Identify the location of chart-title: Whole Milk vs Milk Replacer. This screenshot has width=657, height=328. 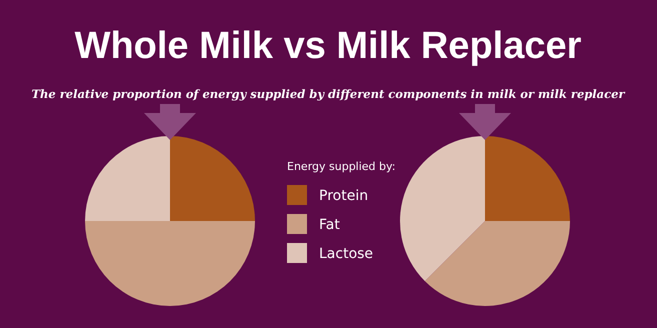
(328, 46).